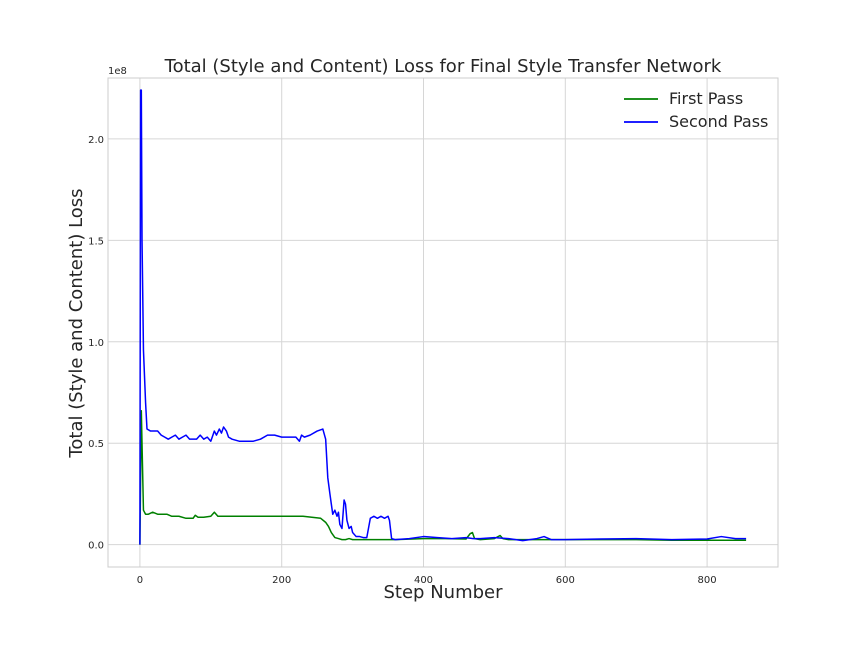 This screenshot has height=648, width=864. Describe the element at coordinates (117, 71) in the screenshot. I see `y-scale-label: 1e8` at that location.